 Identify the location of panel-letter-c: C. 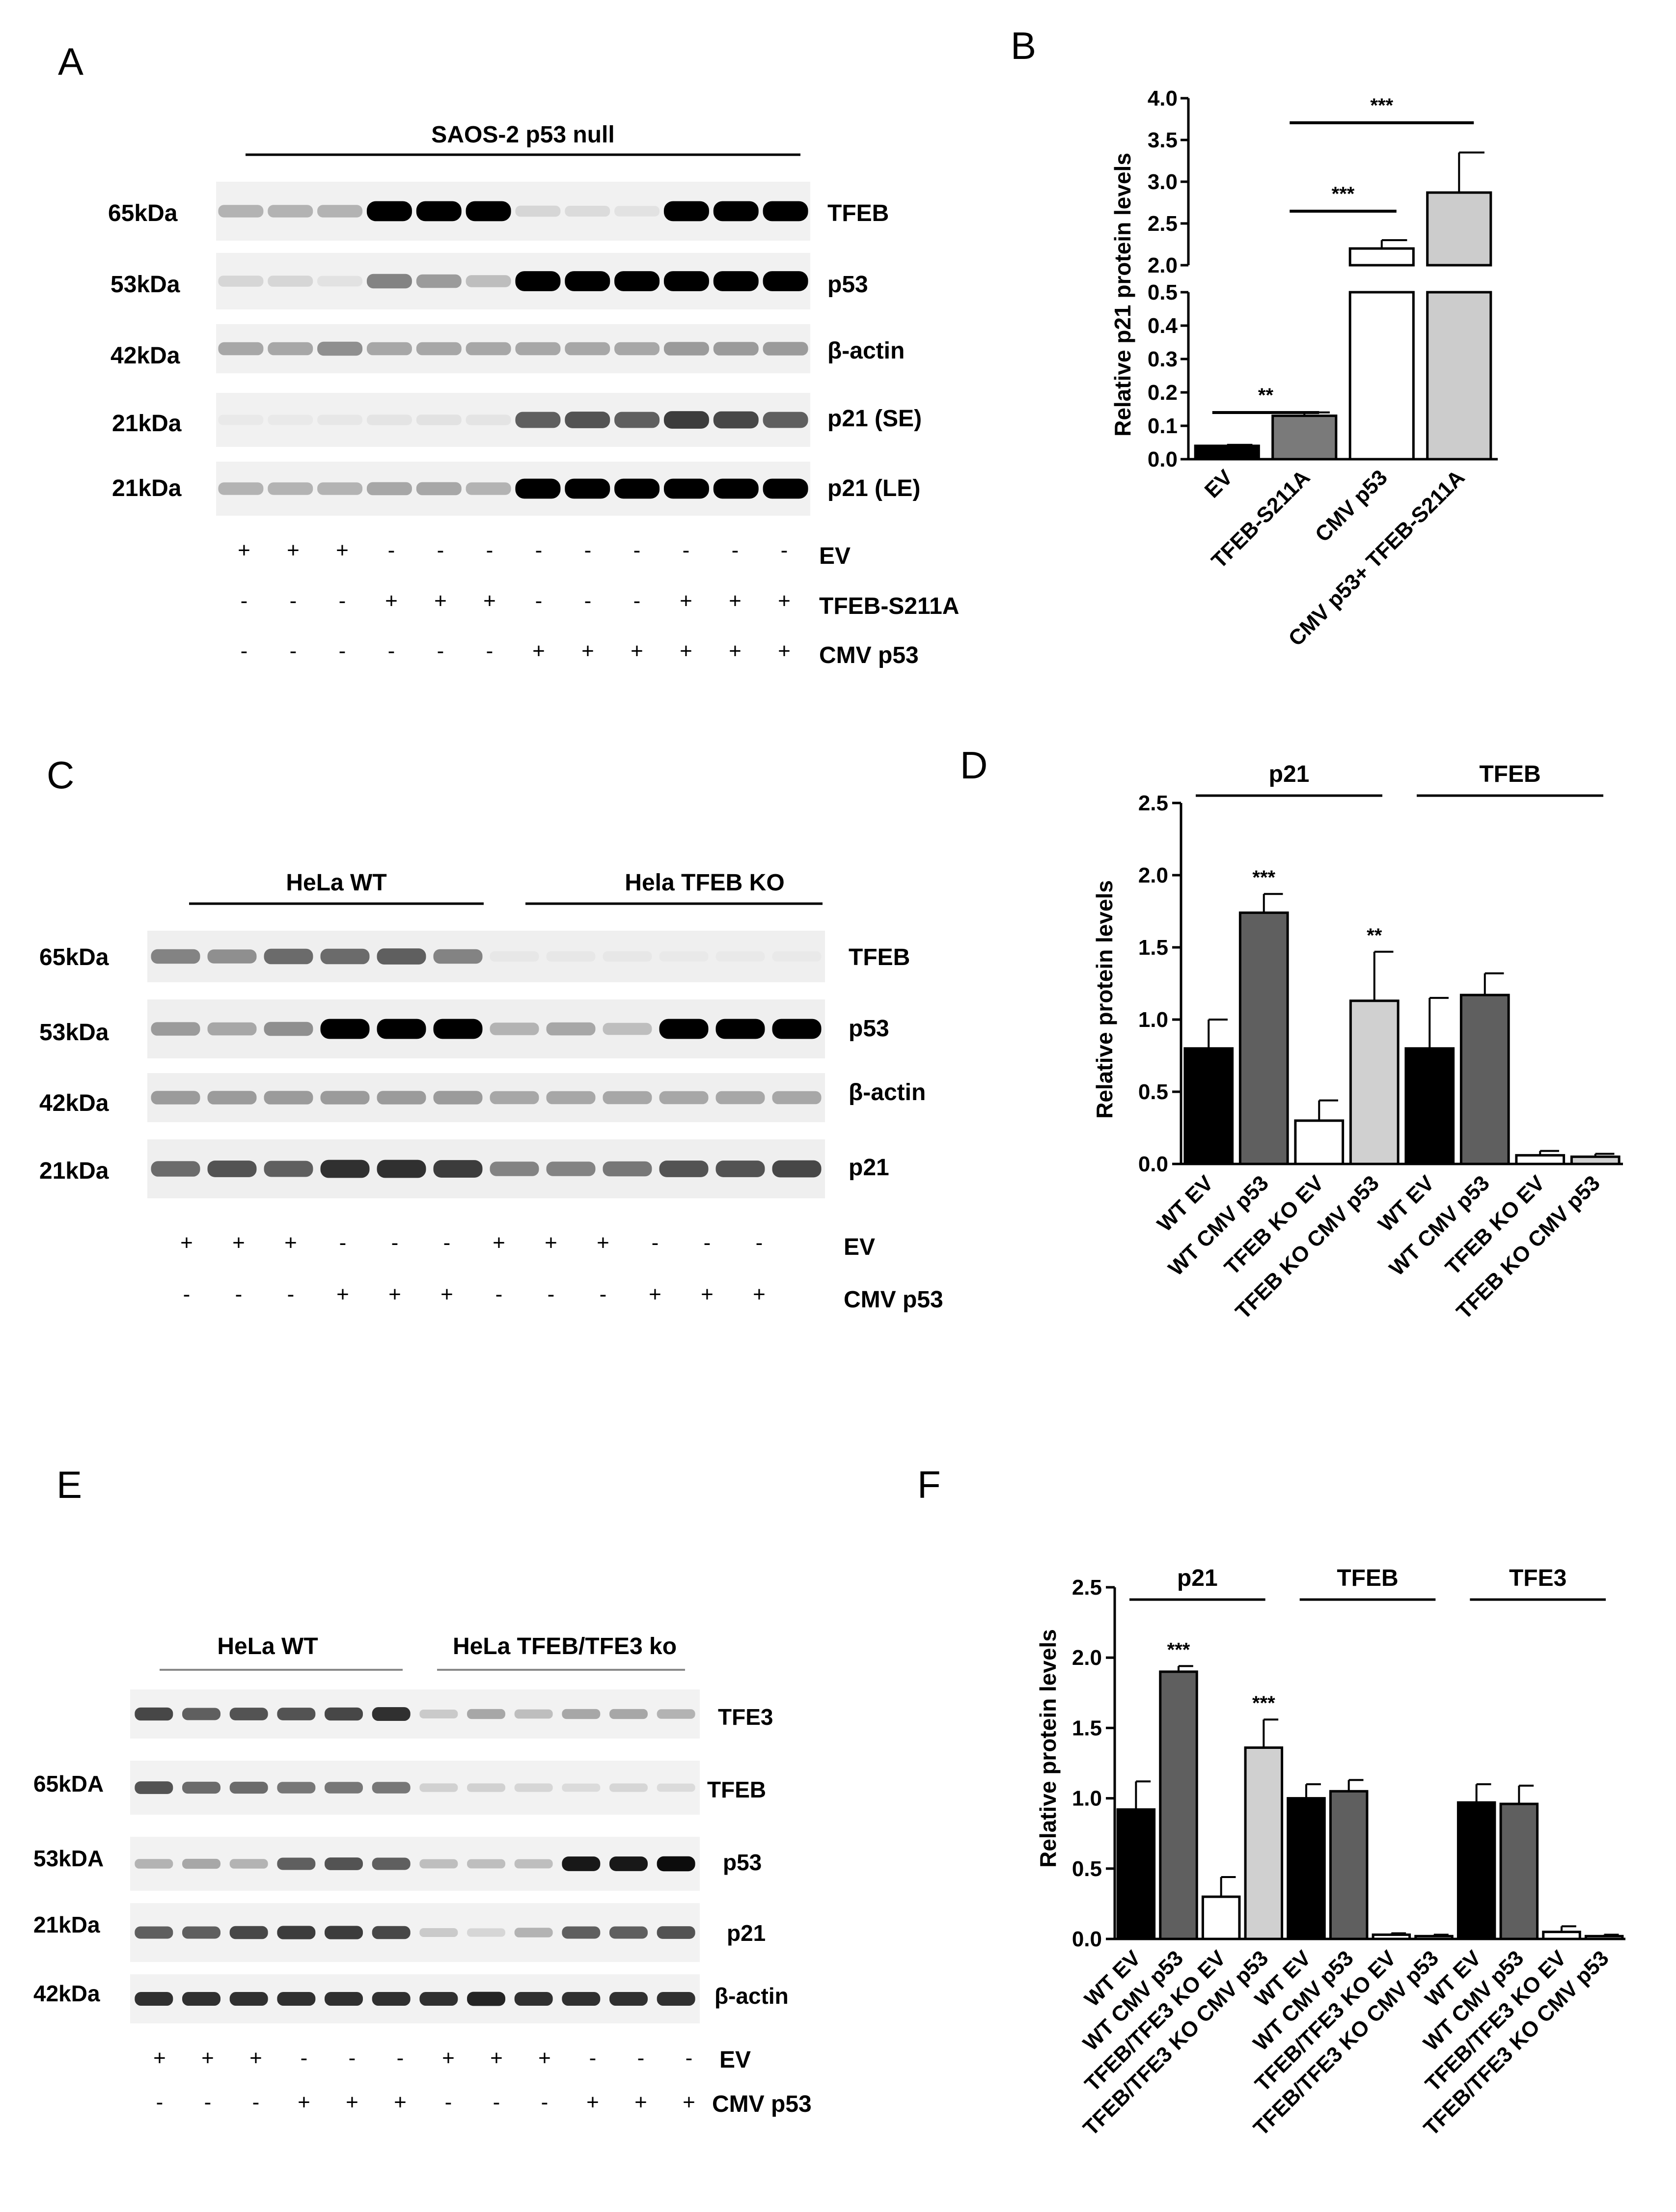
(61, 775).